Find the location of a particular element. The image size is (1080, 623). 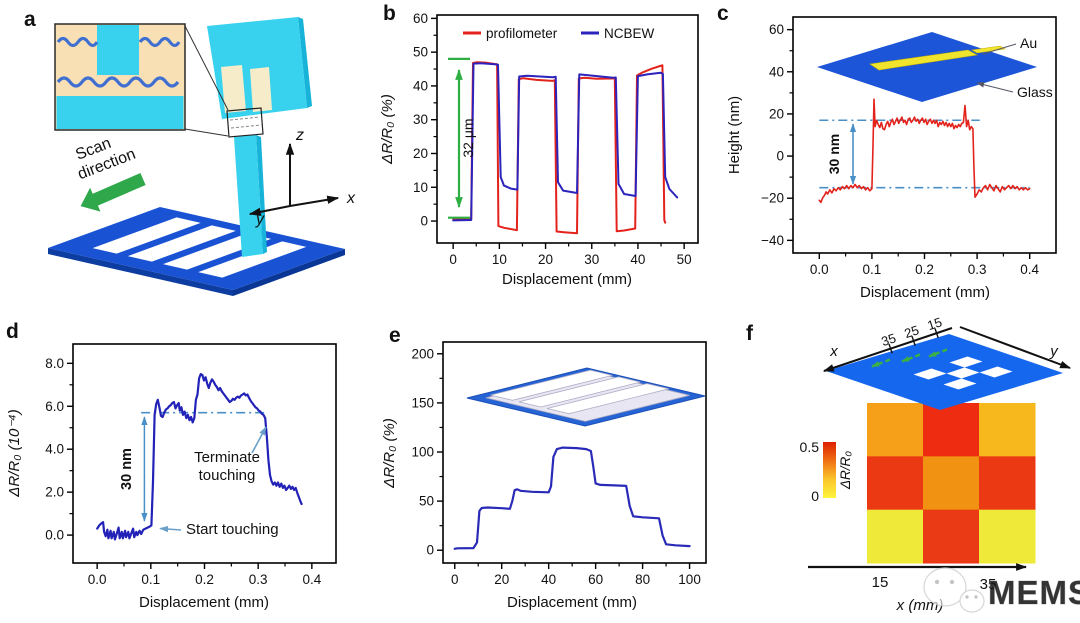

terminate-touching-label1: Terminate is located at coordinates (227, 457).